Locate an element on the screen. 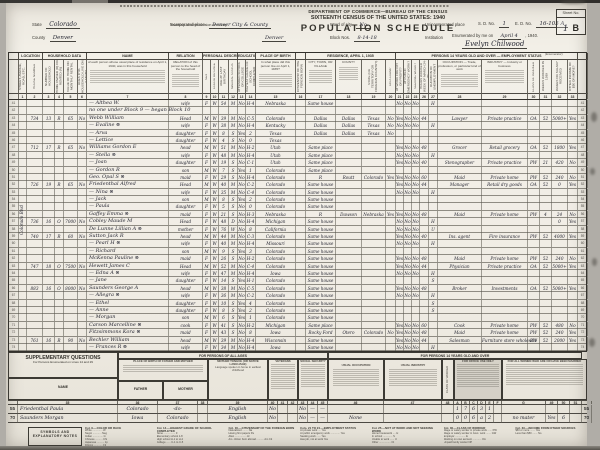 Image resolution: width=600 pixels, height=450 pixels. column-header: CLASS OF WORKER is located at coordinates (534, 77).